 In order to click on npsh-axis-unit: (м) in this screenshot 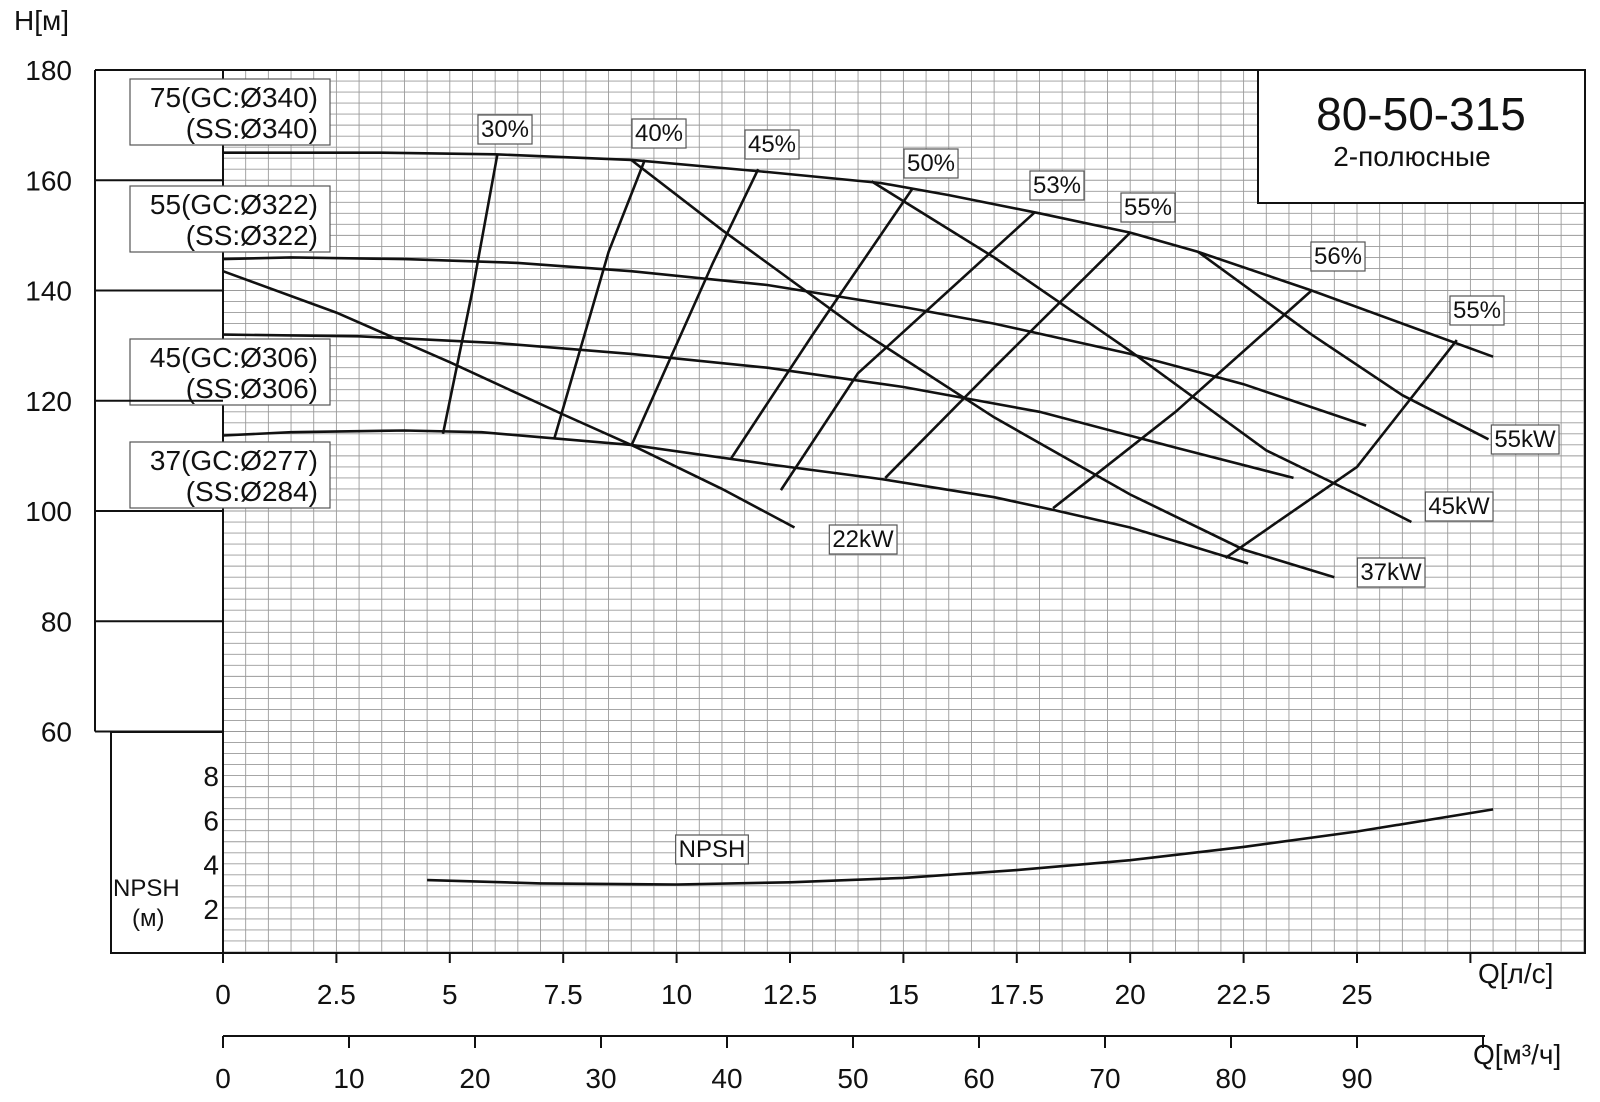, I will do `click(148, 918)`.